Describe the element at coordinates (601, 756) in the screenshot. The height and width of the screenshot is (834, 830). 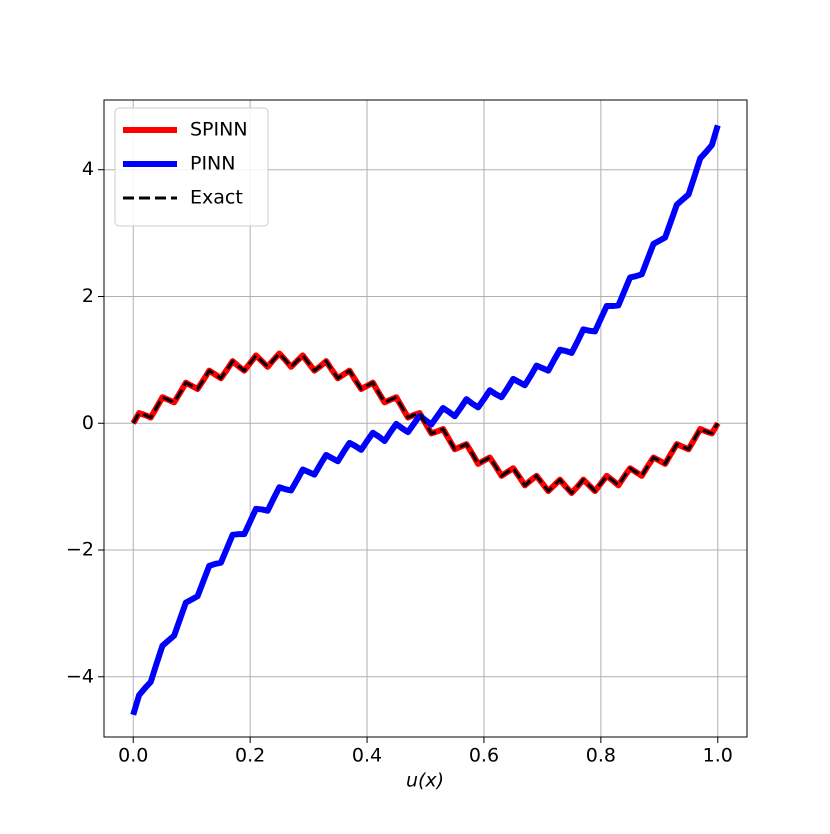
I see `x-tick-label: 0.8` at that location.